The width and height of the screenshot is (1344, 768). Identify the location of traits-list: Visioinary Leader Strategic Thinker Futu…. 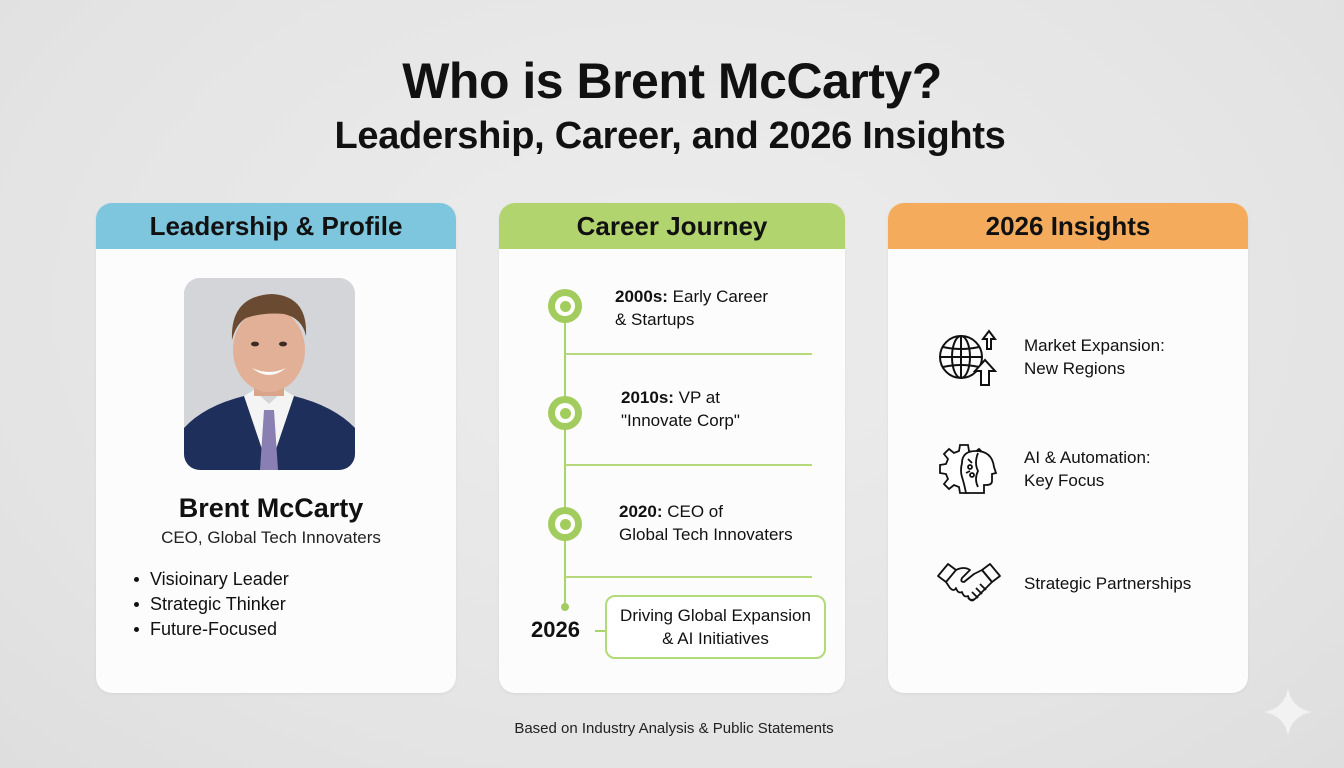
(211, 604).